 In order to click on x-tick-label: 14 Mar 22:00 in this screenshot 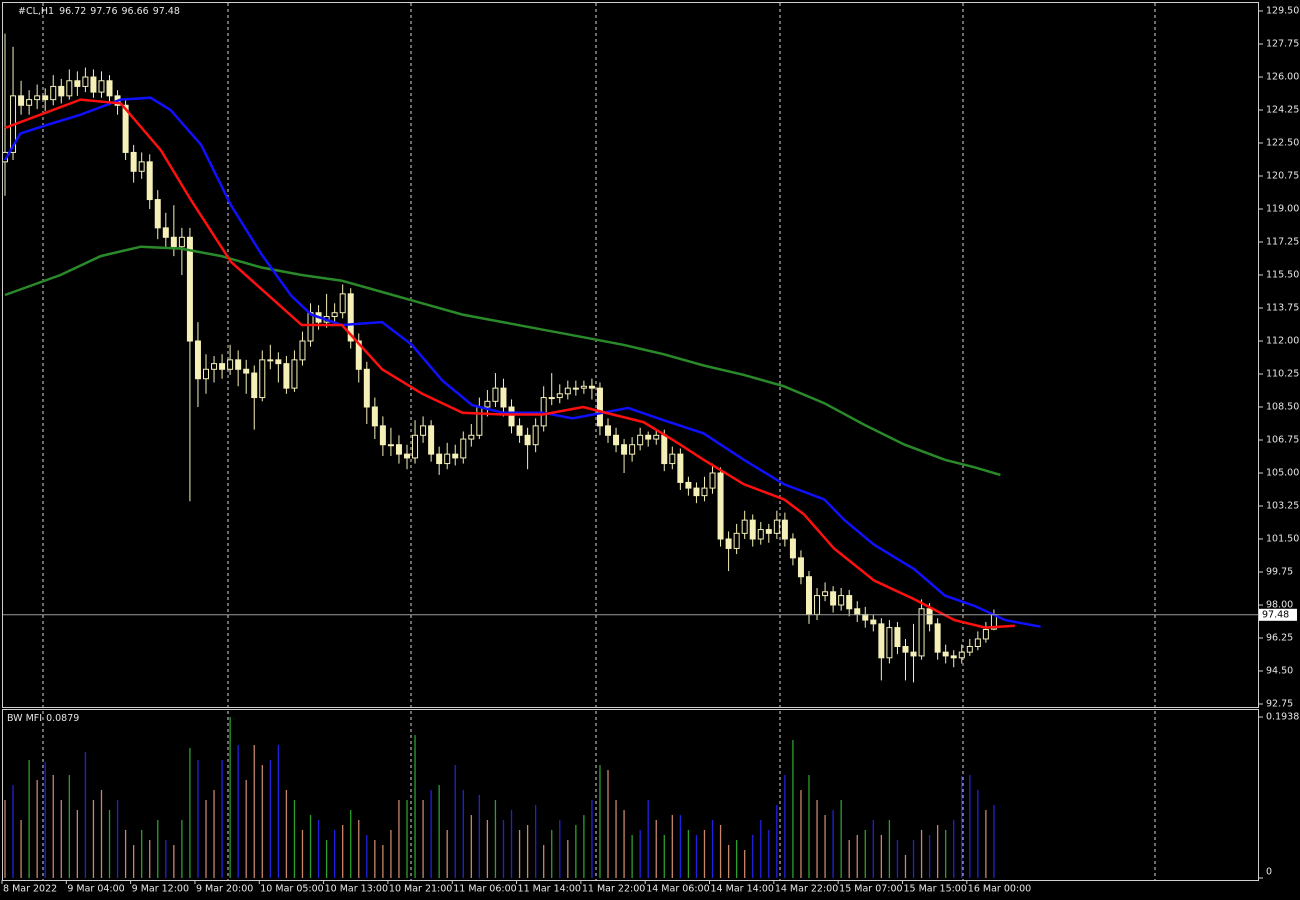, I will do `click(806, 889)`.